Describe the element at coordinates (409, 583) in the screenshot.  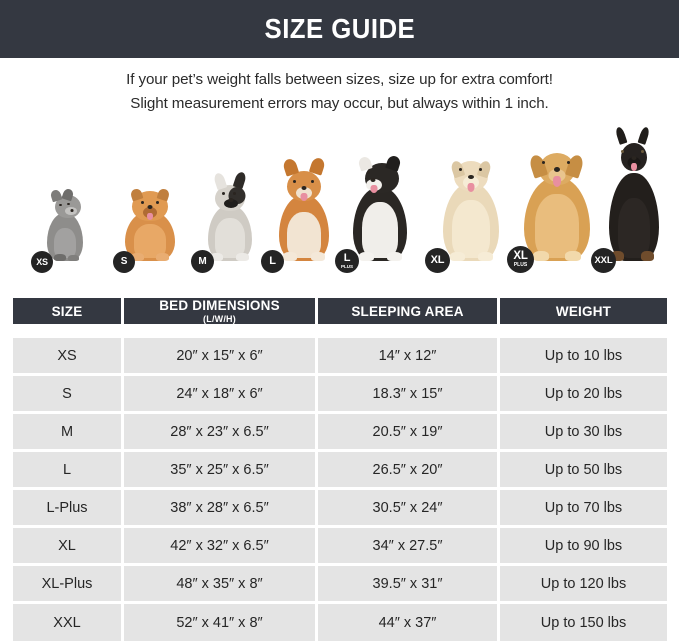
I see `cell-sleep: 39.5″ x 31″` at that location.